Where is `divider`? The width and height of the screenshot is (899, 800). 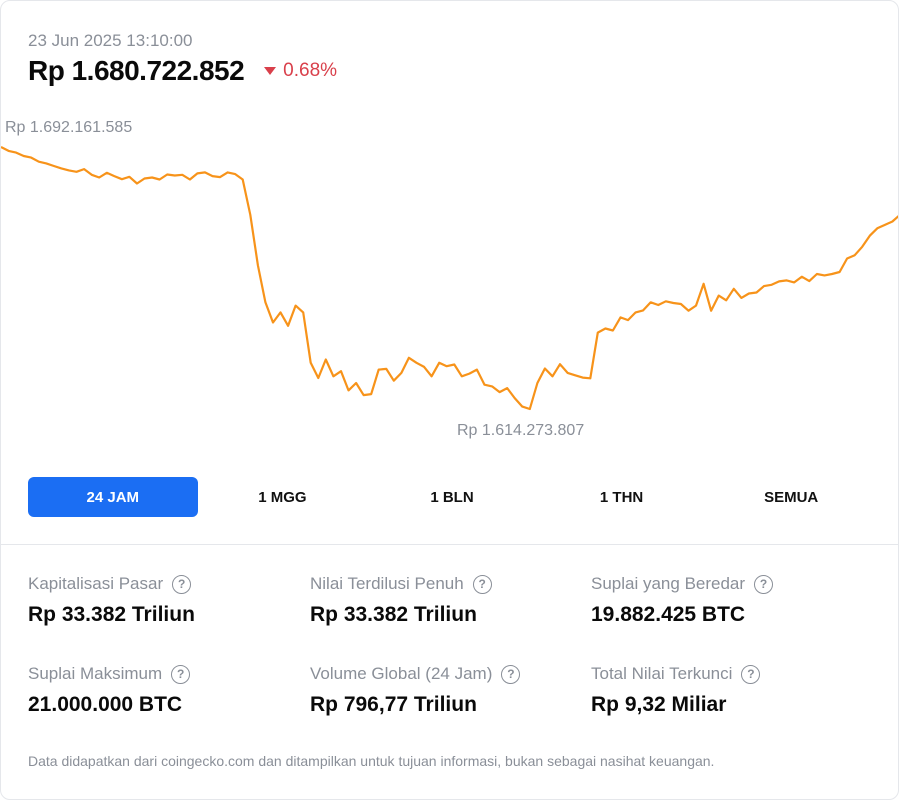 divider is located at coordinates (449, 544).